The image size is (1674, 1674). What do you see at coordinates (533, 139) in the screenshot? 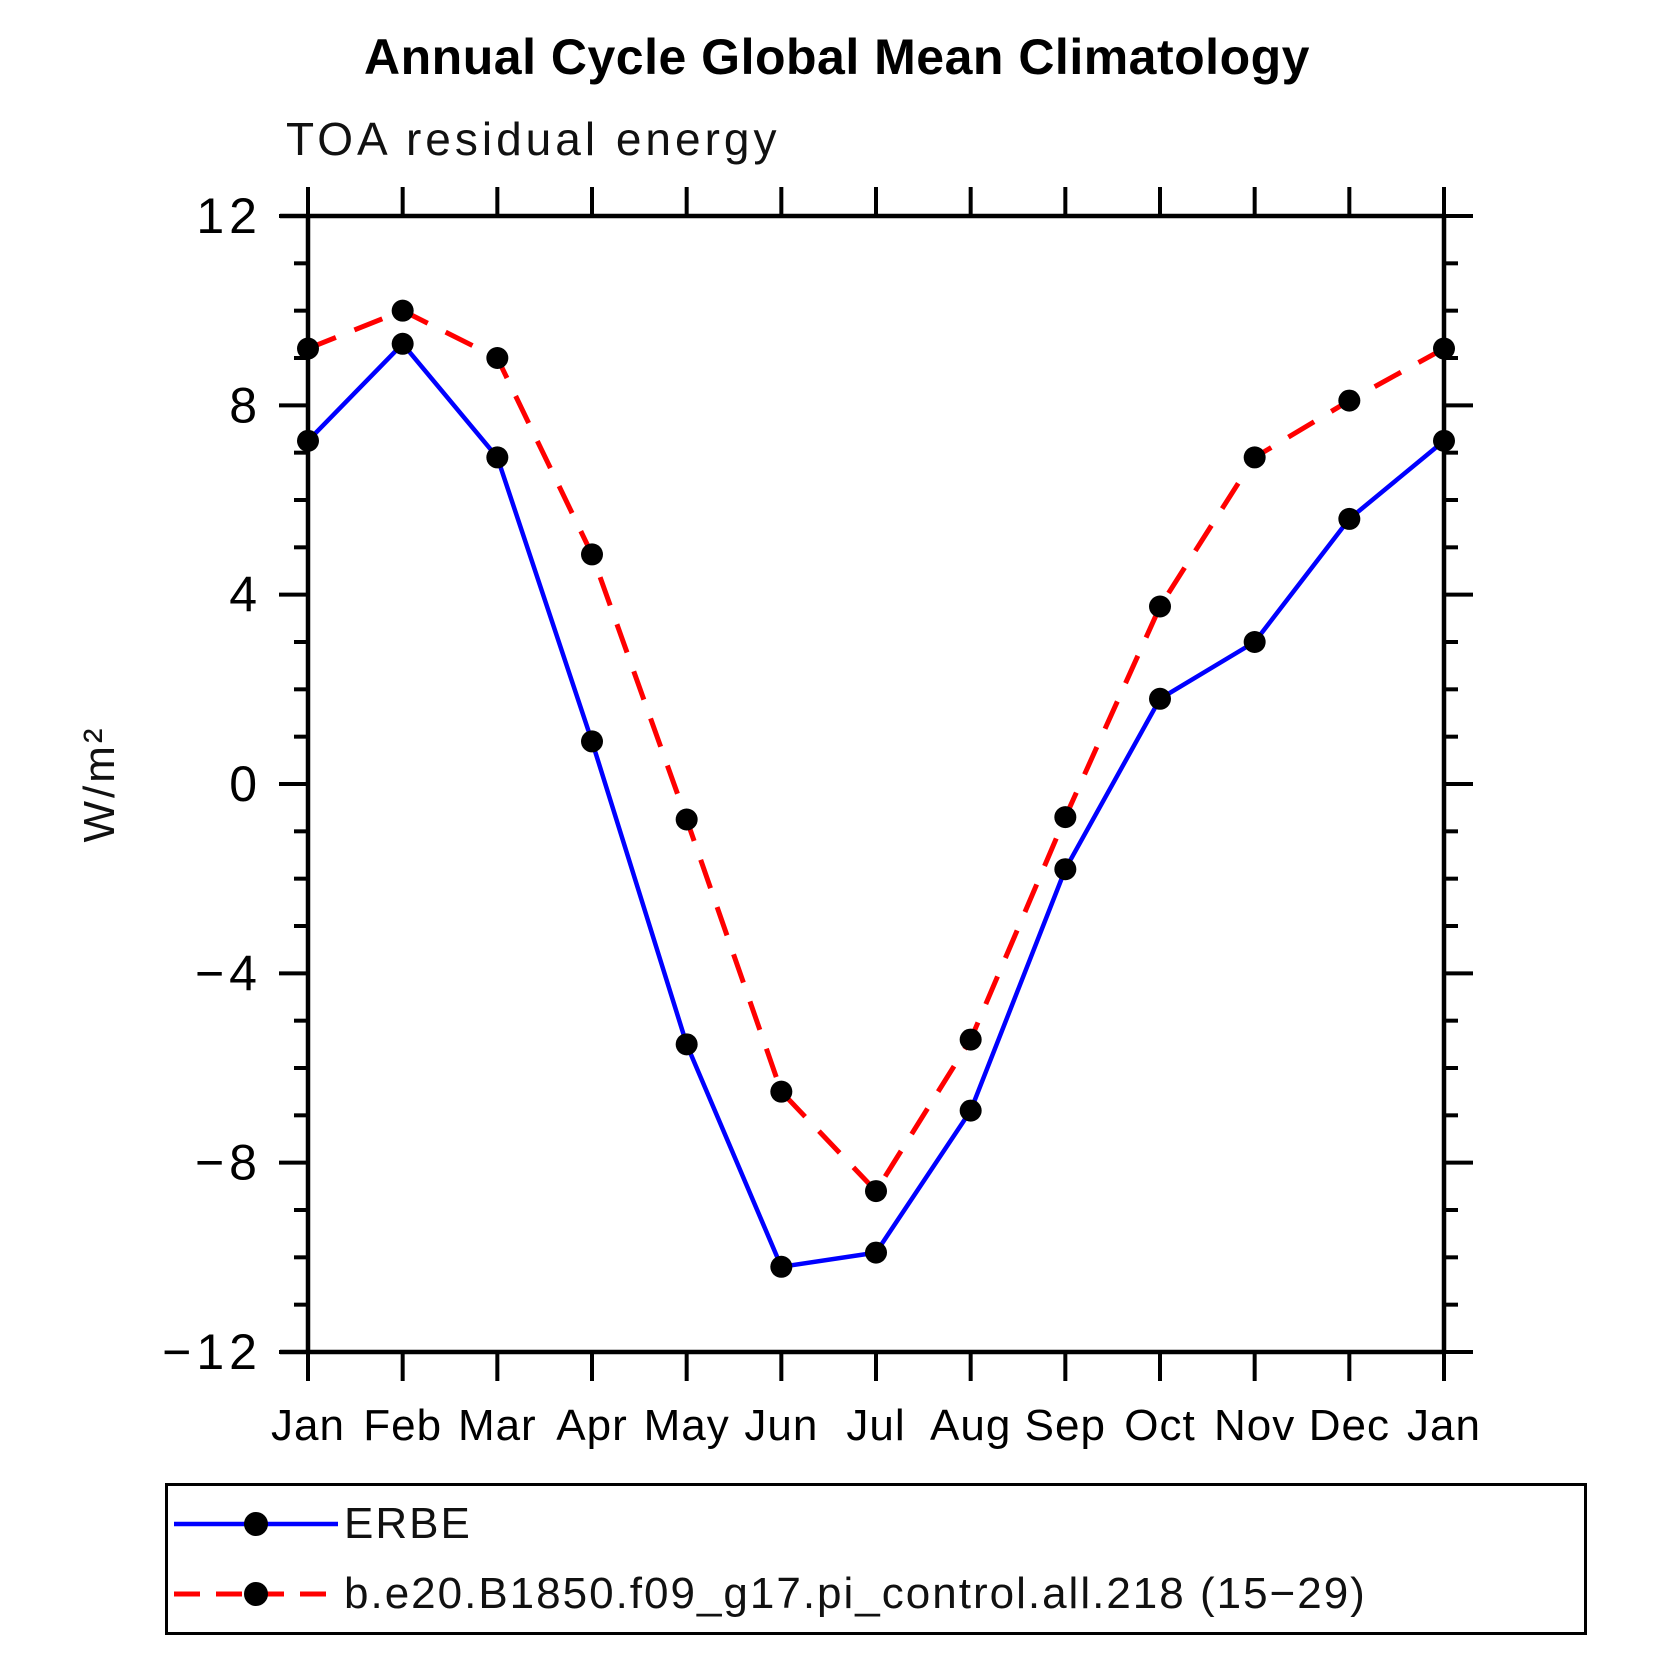
I see `chart-subtitle: TOA residual energy` at bounding box center [533, 139].